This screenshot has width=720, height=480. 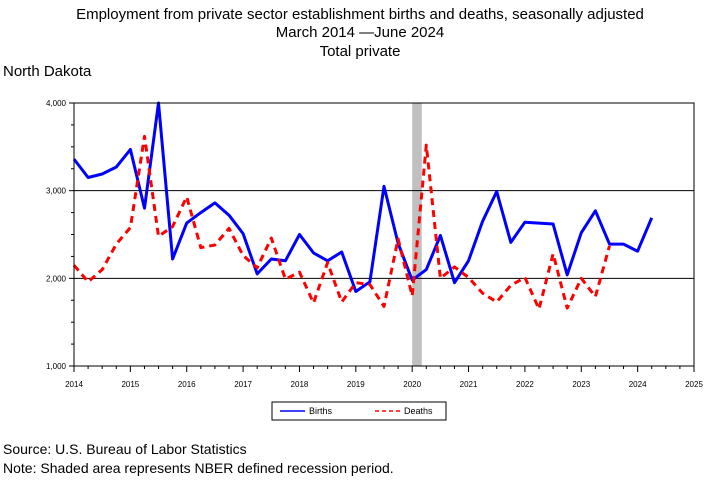 I want to click on x-tick-label: 2015, so click(x=130, y=384).